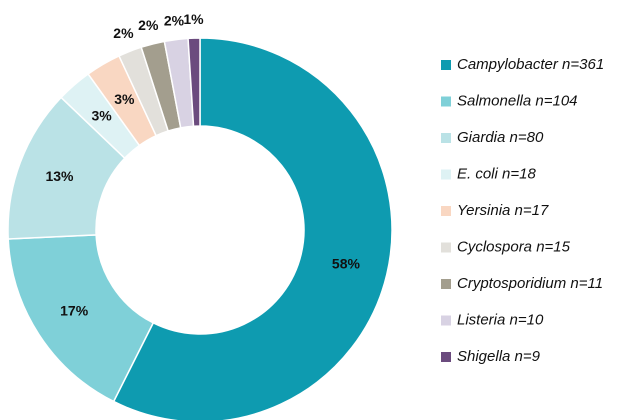 The height and width of the screenshot is (420, 626). I want to click on legend-label: Listeria n=10, so click(500, 319).